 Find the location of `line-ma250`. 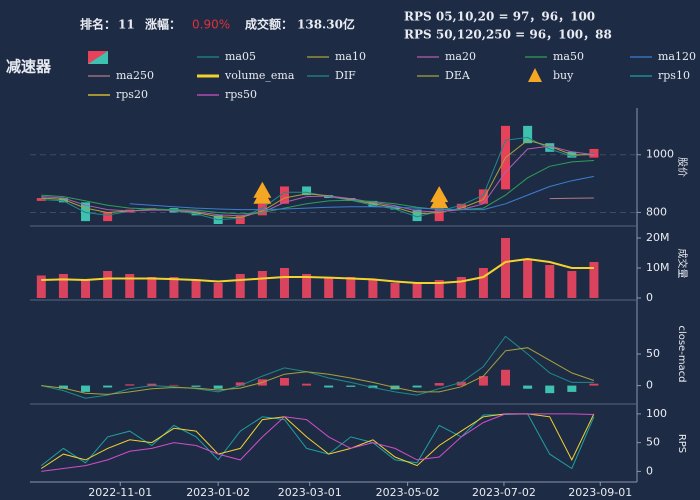

line-ma250 is located at coordinates (571, 198).